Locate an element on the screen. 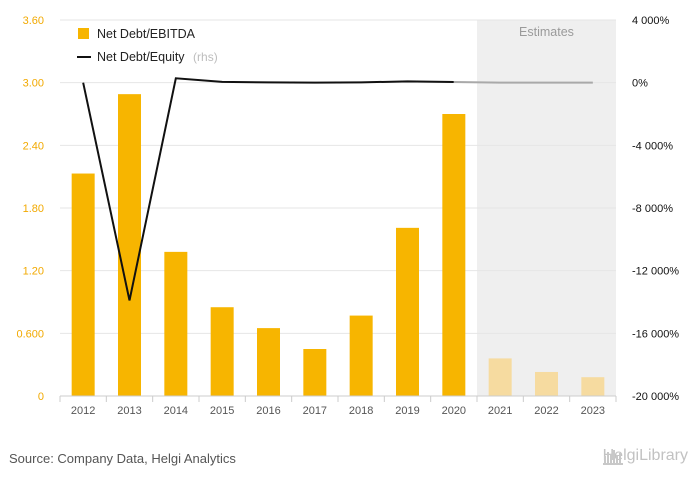  bar-2016 is located at coordinates (268, 362).